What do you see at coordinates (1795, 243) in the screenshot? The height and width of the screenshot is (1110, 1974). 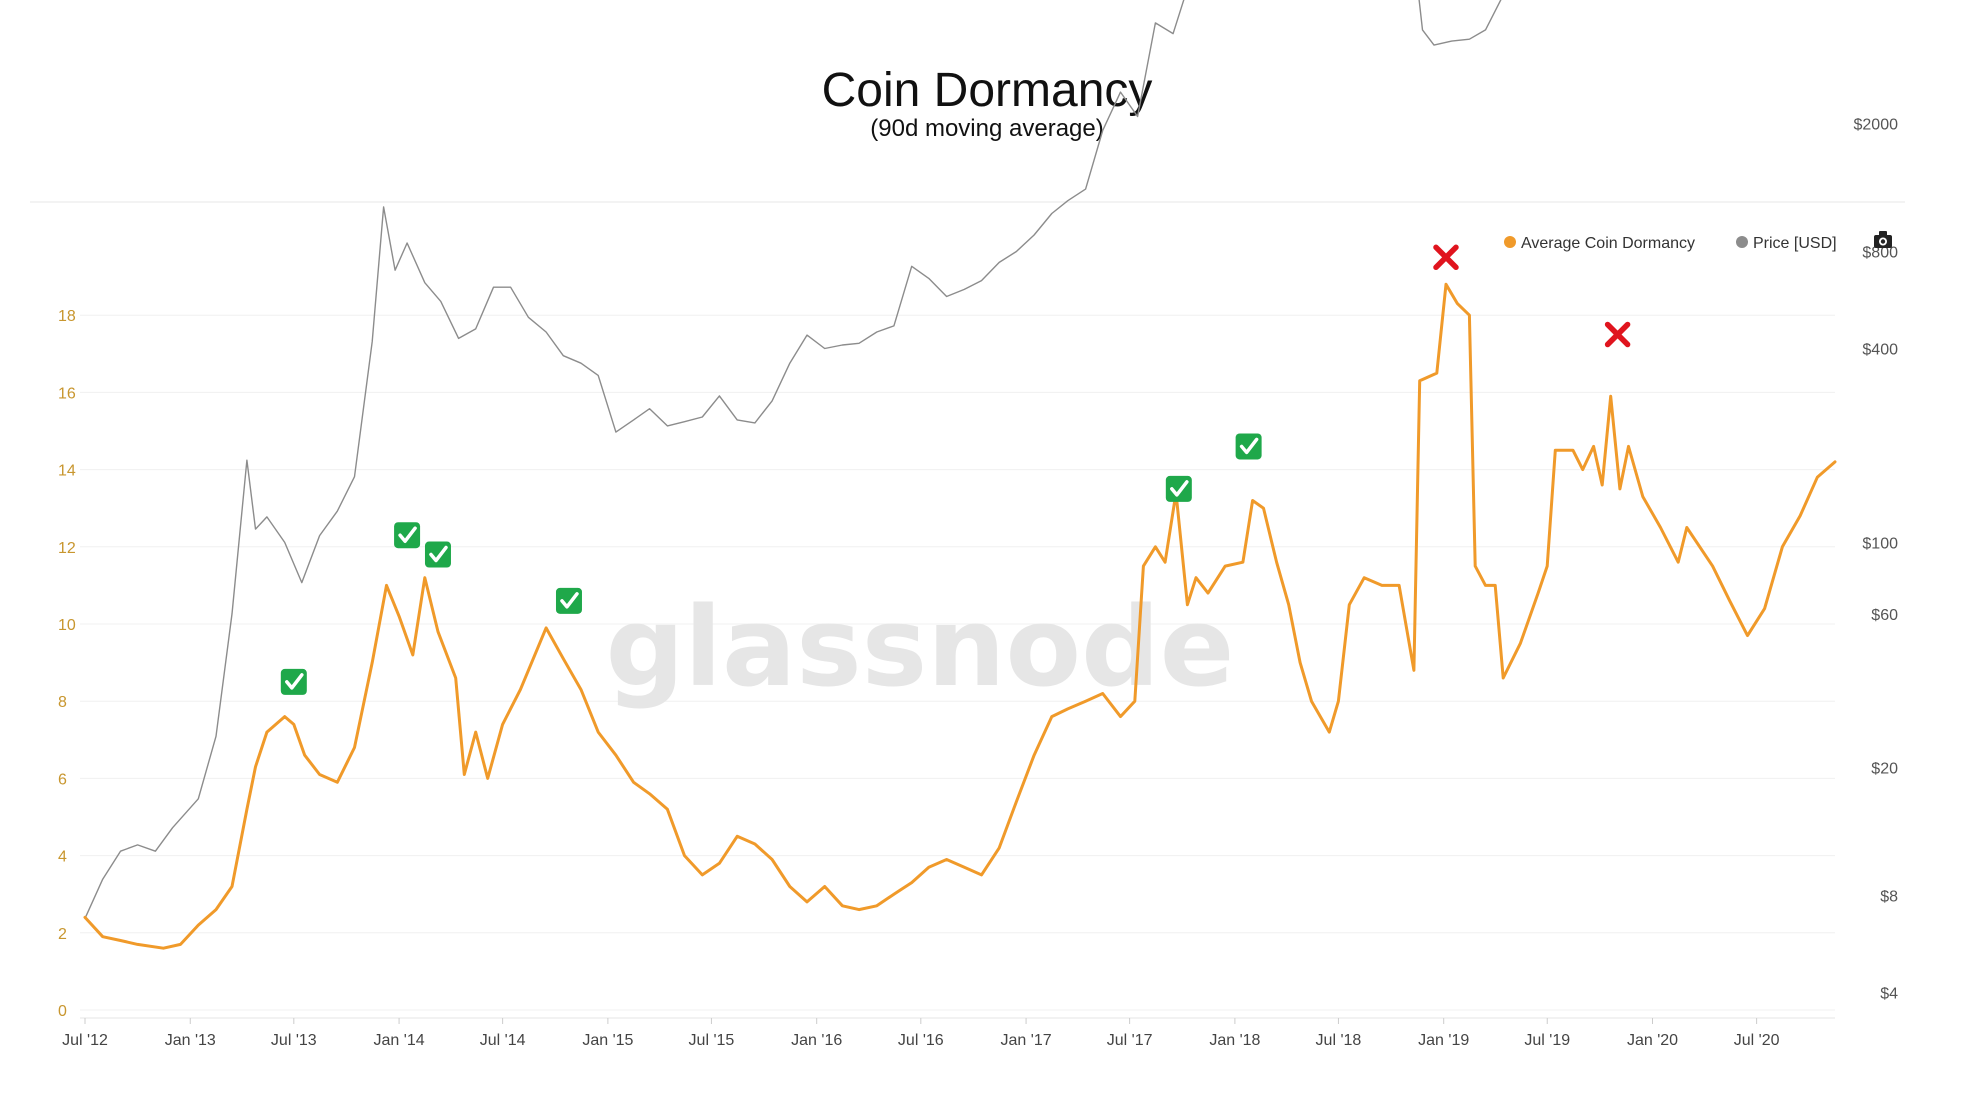 I see `legend-label-price: Price [USD]` at bounding box center [1795, 243].